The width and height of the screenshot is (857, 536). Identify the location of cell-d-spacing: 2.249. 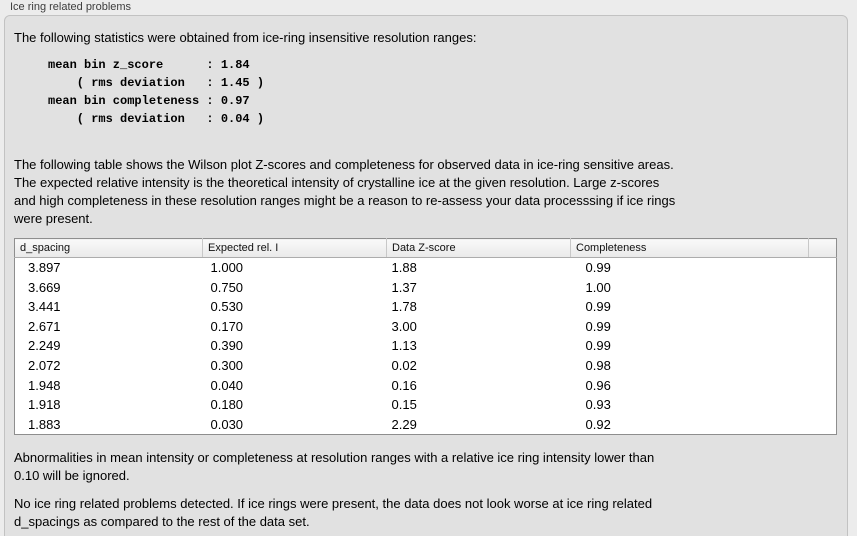
(44, 346).